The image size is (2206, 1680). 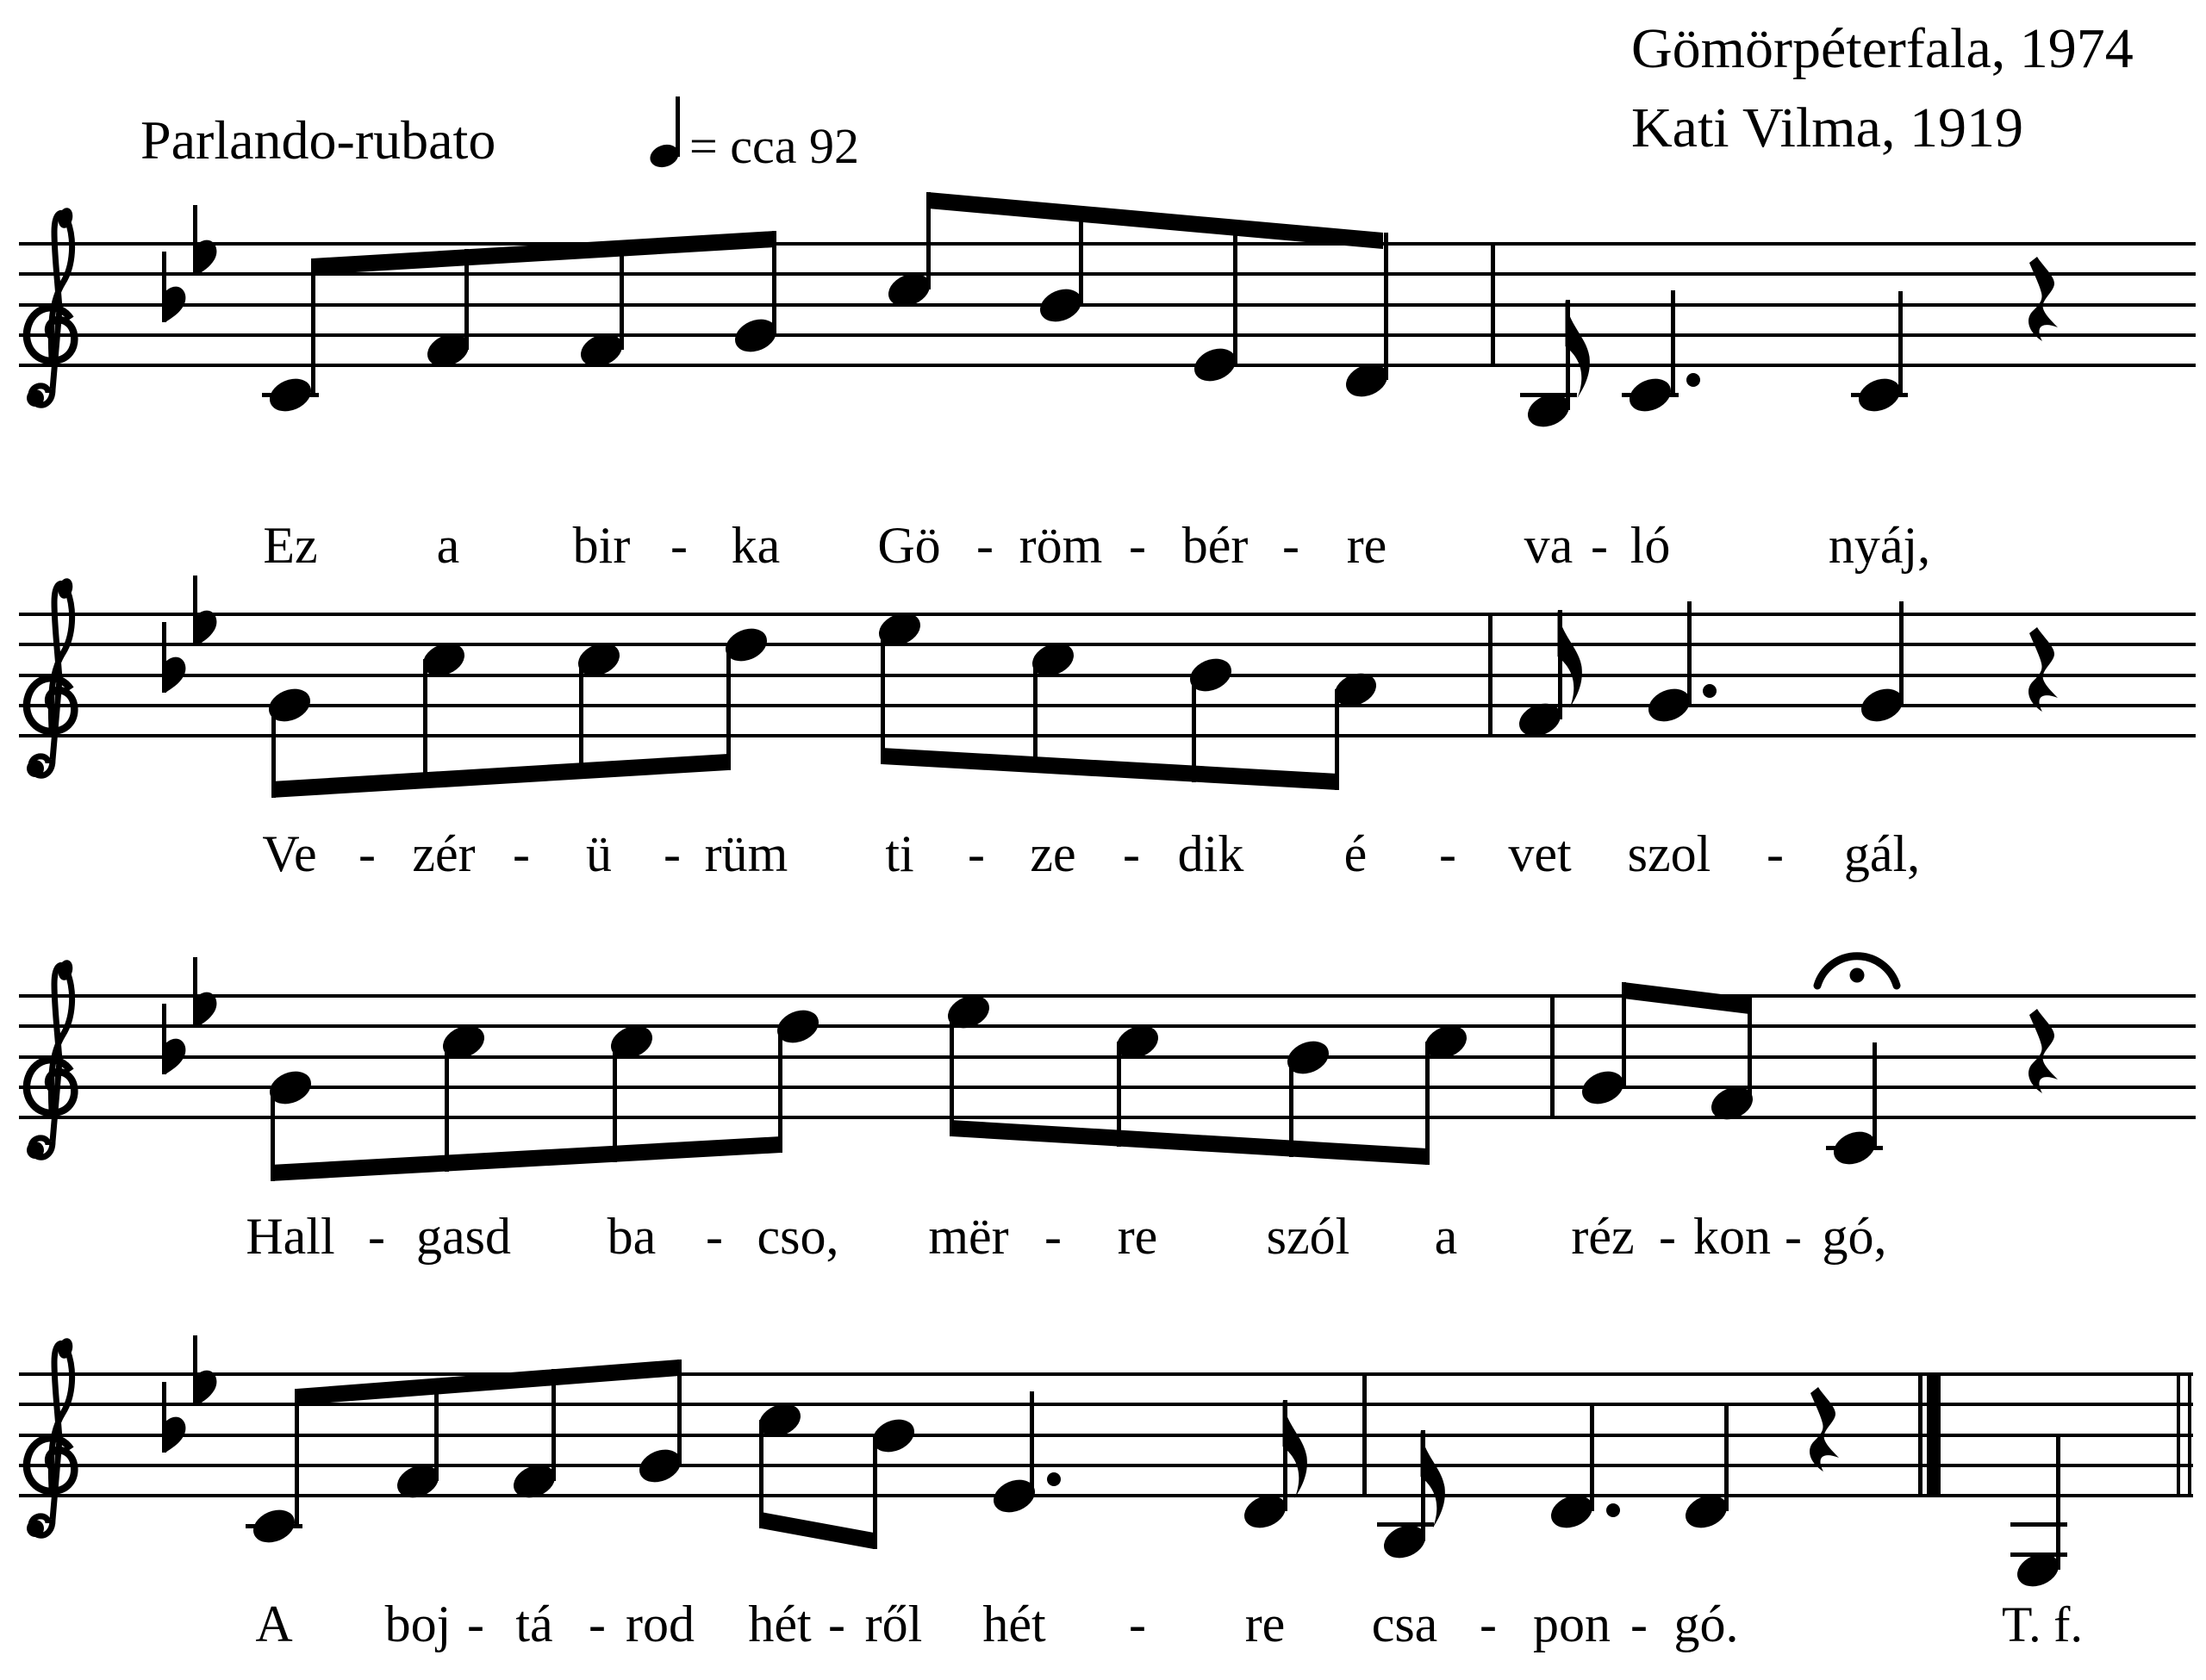 I want to click on lyric-syllable: dik, so click(x=1210, y=854).